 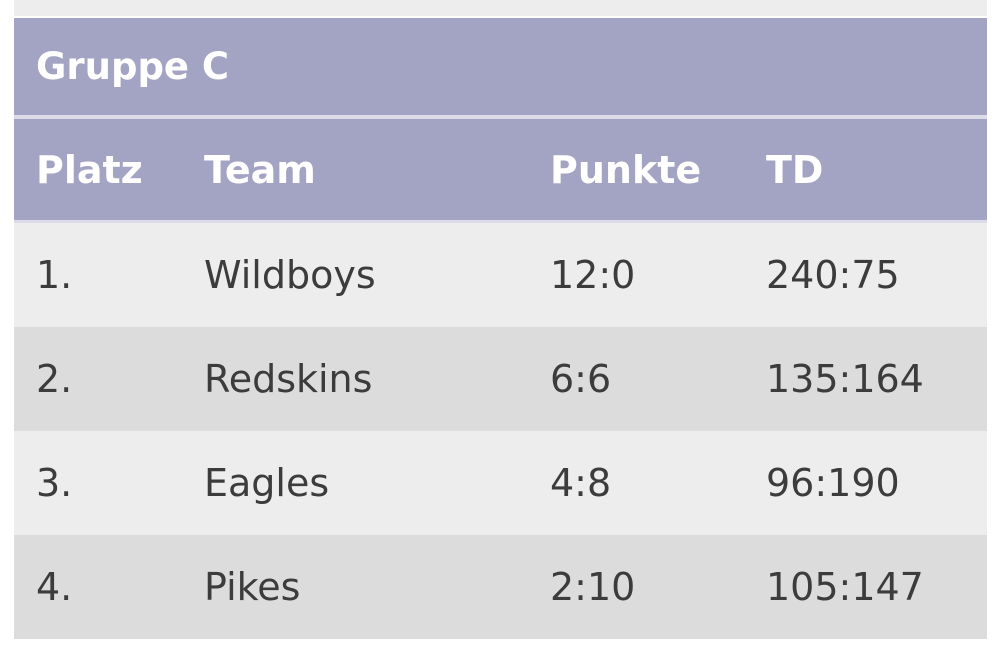 I want to click on column-header-platz: Platz, so click(x=89, y=169).